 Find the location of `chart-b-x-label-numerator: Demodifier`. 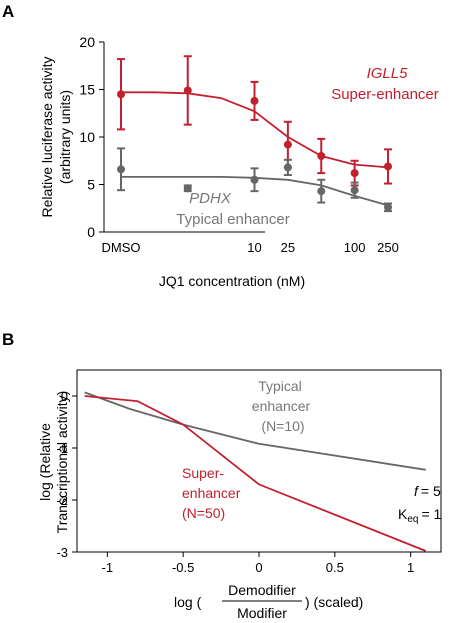

chart-b-x-label-numerator: Demodifier is located at coordinates (262, 590).